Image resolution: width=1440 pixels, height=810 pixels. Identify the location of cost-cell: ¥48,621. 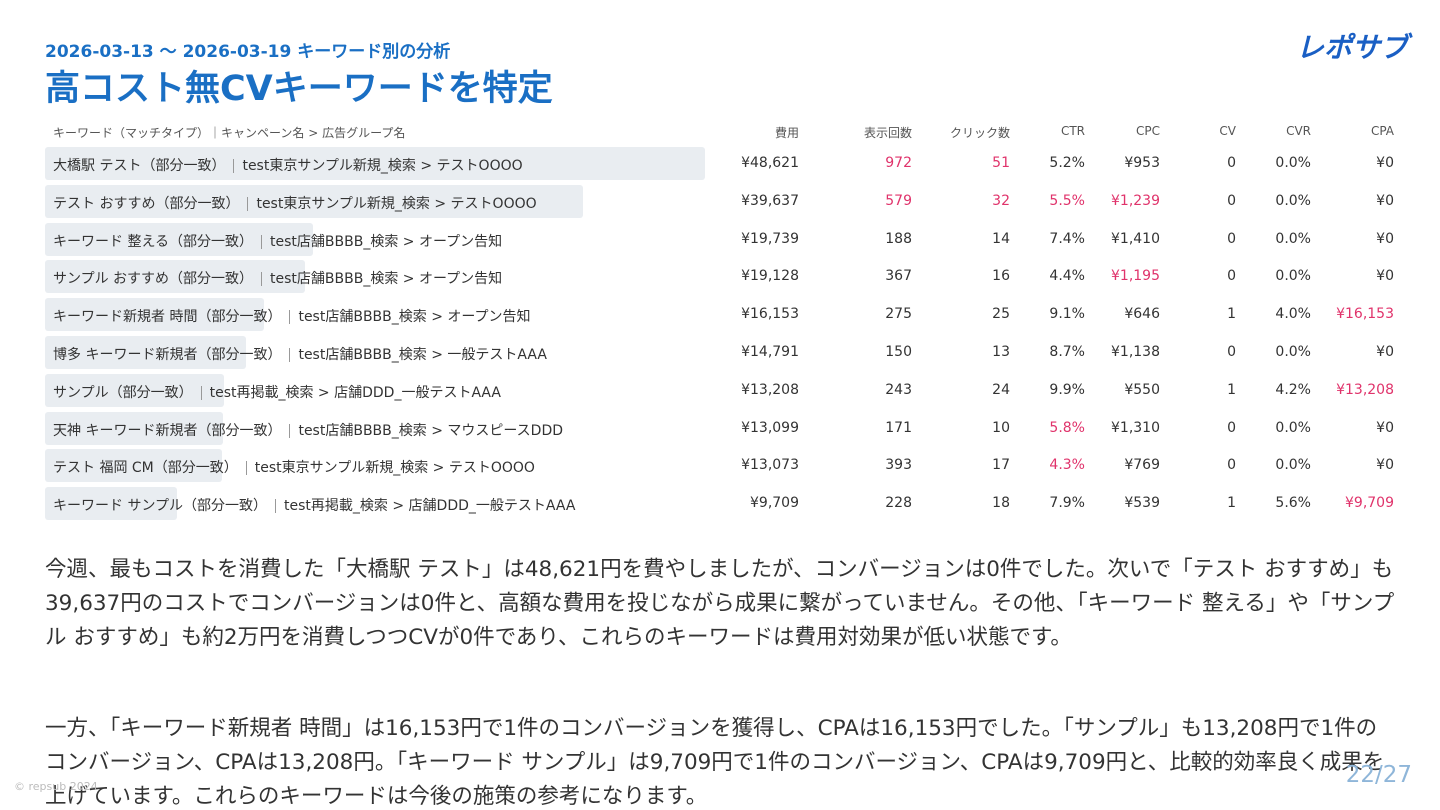
(770, 163).